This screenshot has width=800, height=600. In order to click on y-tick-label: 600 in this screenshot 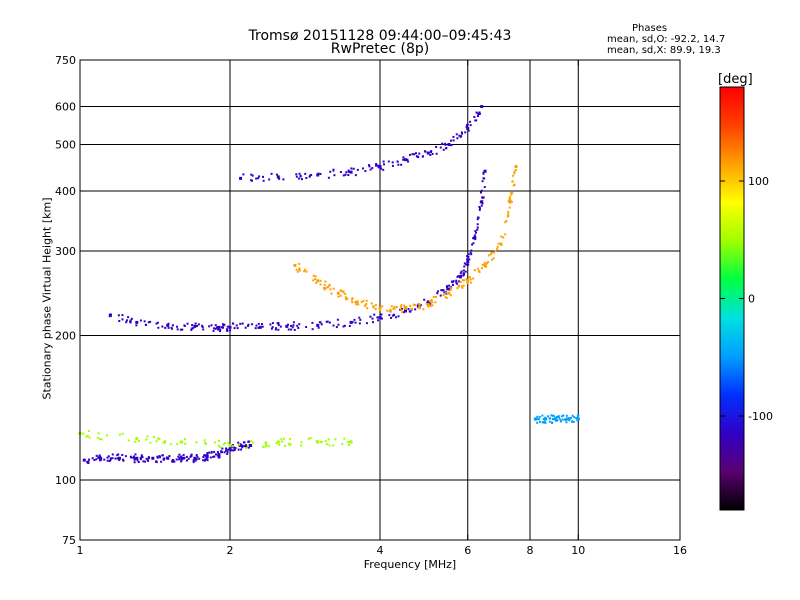, I will do `click(65, 107)`.